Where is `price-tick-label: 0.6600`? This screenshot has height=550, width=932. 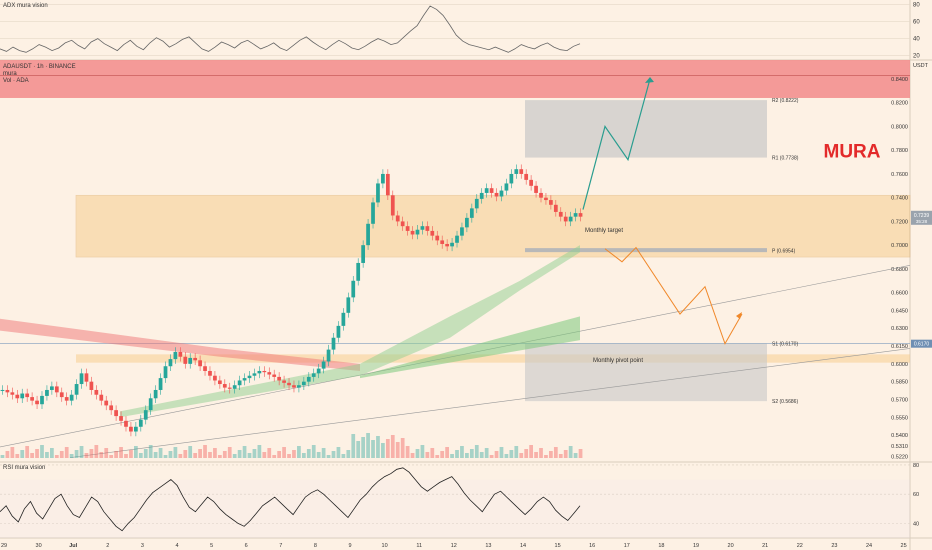
price-tick-label: 0.6600 is located at coordinates (899, 294).